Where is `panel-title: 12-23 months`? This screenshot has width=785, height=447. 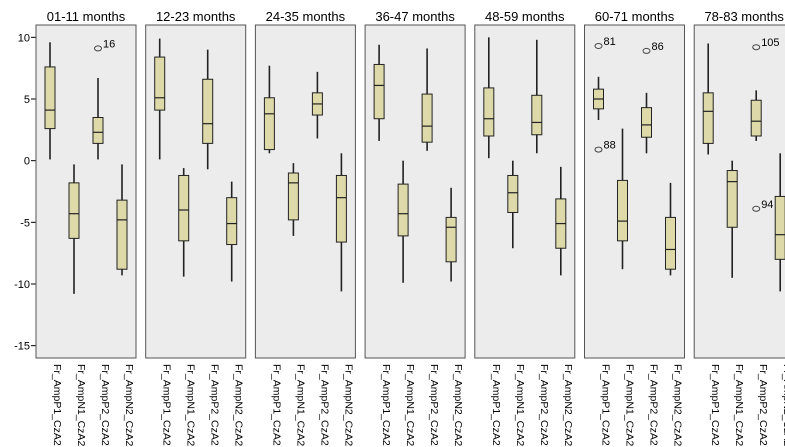 panel-title: 12-23 months is located at coordinates (196, 16).